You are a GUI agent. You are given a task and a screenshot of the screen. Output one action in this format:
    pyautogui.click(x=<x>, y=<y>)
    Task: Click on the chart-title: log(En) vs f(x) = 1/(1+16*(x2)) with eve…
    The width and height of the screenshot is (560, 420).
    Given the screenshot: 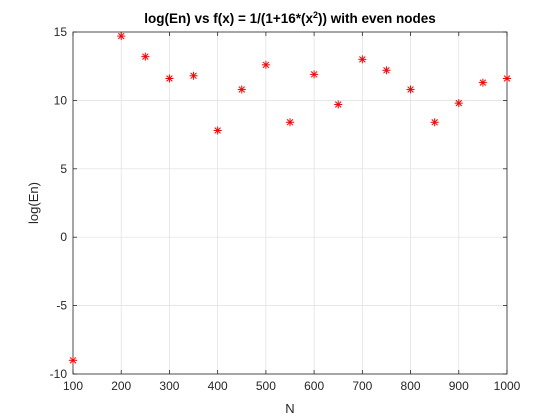 What is the action you would take?
    pyautogui.click(x=290, y=18)
    